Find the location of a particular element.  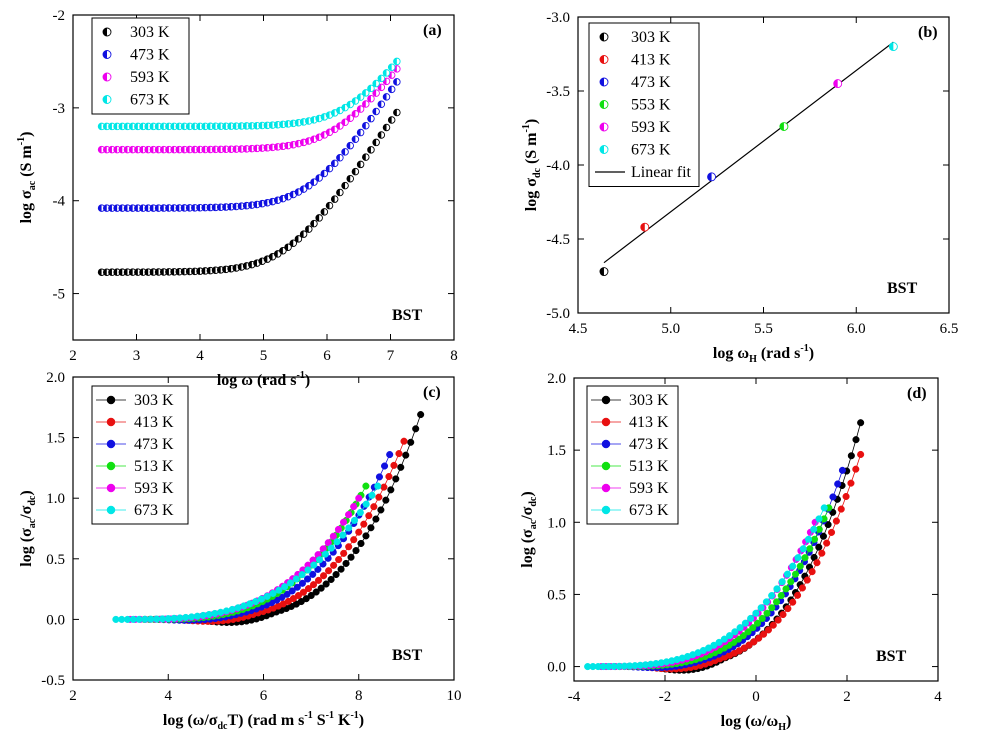

legend-label: 673 K is located at coordinates (150, 100).